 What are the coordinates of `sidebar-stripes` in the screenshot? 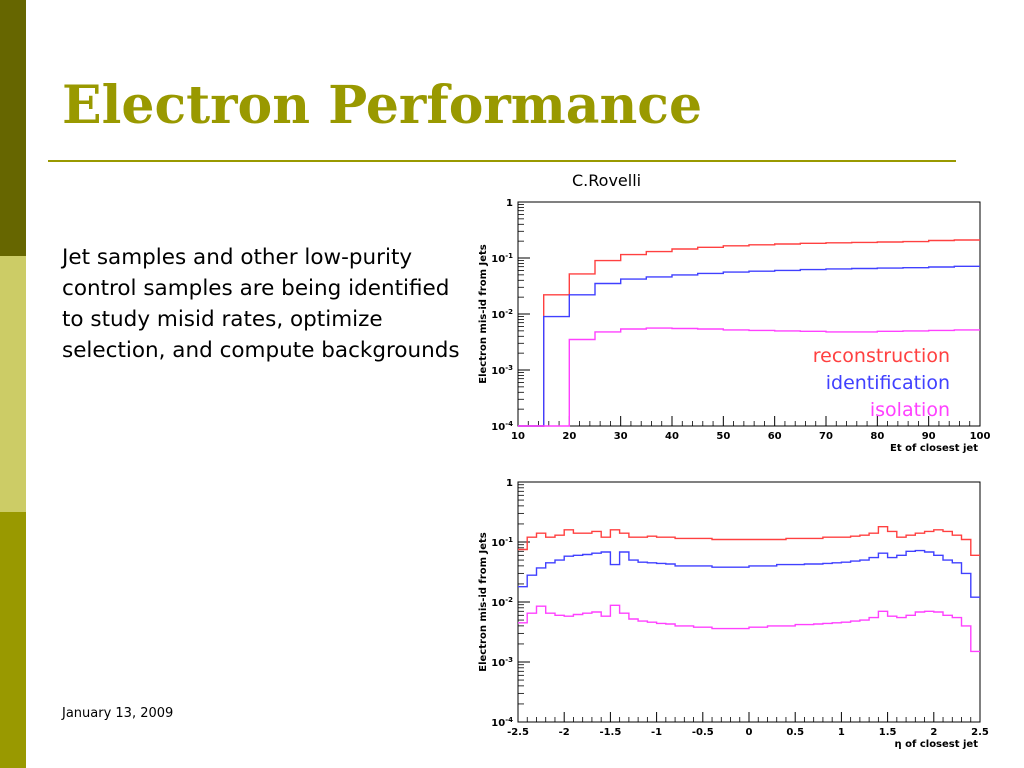 It's located at (13, 384).